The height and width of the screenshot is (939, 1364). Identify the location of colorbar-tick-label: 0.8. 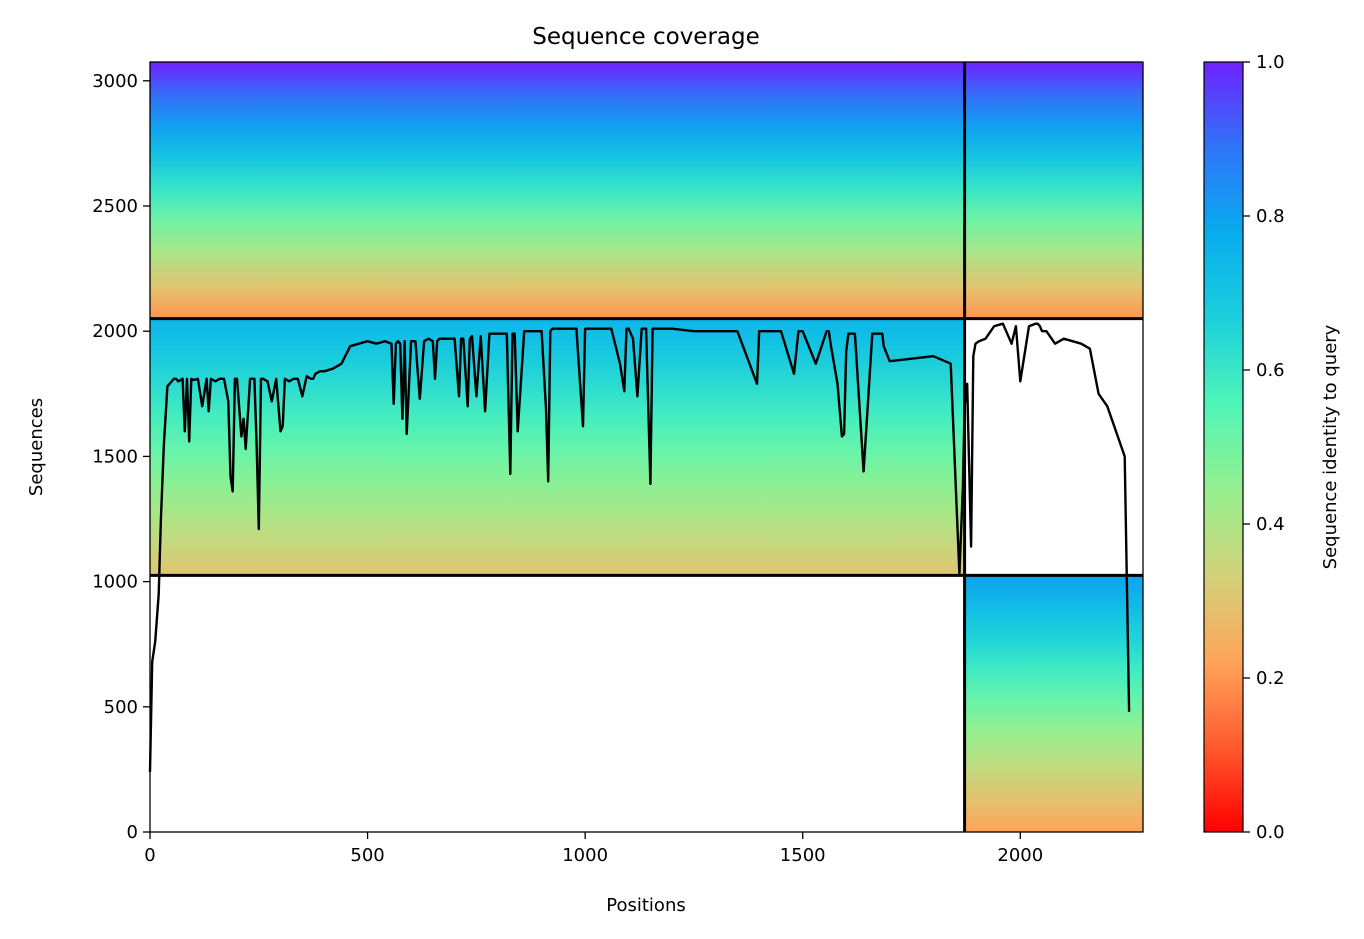
(1270, 216).